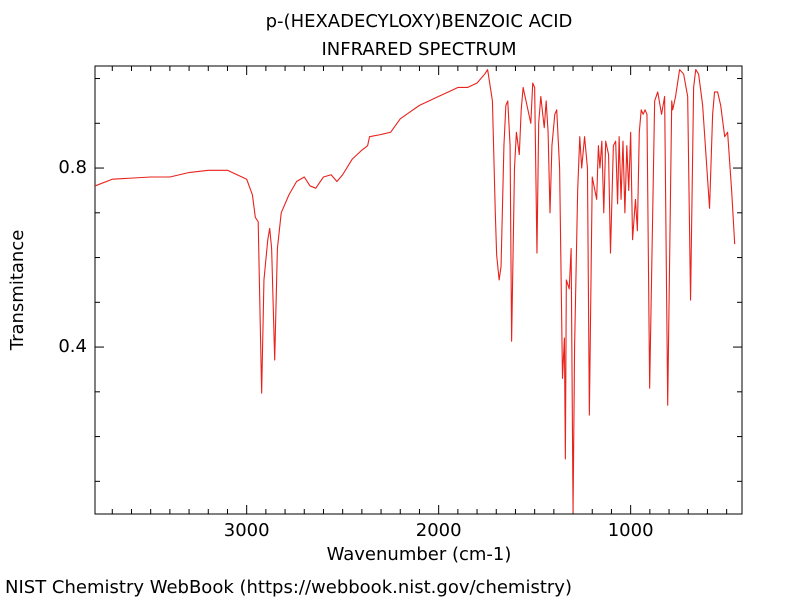  Describe the element at coordinates (419, 554) in the screenshot. I see `x-axis-label: Wavenumber (cm-1)` at that location.